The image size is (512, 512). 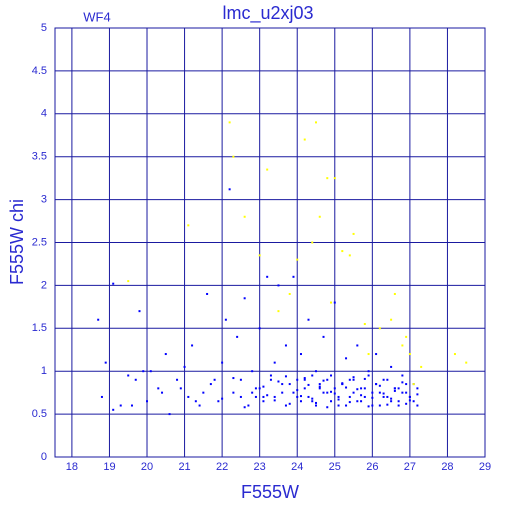 I want to click on y-tick-label: 5, so click(x=44, y=28).